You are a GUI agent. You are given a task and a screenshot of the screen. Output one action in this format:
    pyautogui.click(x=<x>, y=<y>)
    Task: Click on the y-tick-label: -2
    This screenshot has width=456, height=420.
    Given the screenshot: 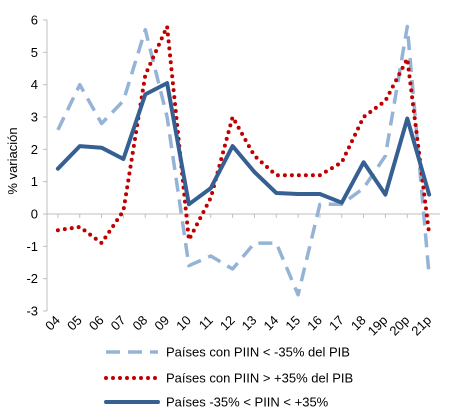 What is the action you would take?
    pyautogui.click(x=32, y=278)
    